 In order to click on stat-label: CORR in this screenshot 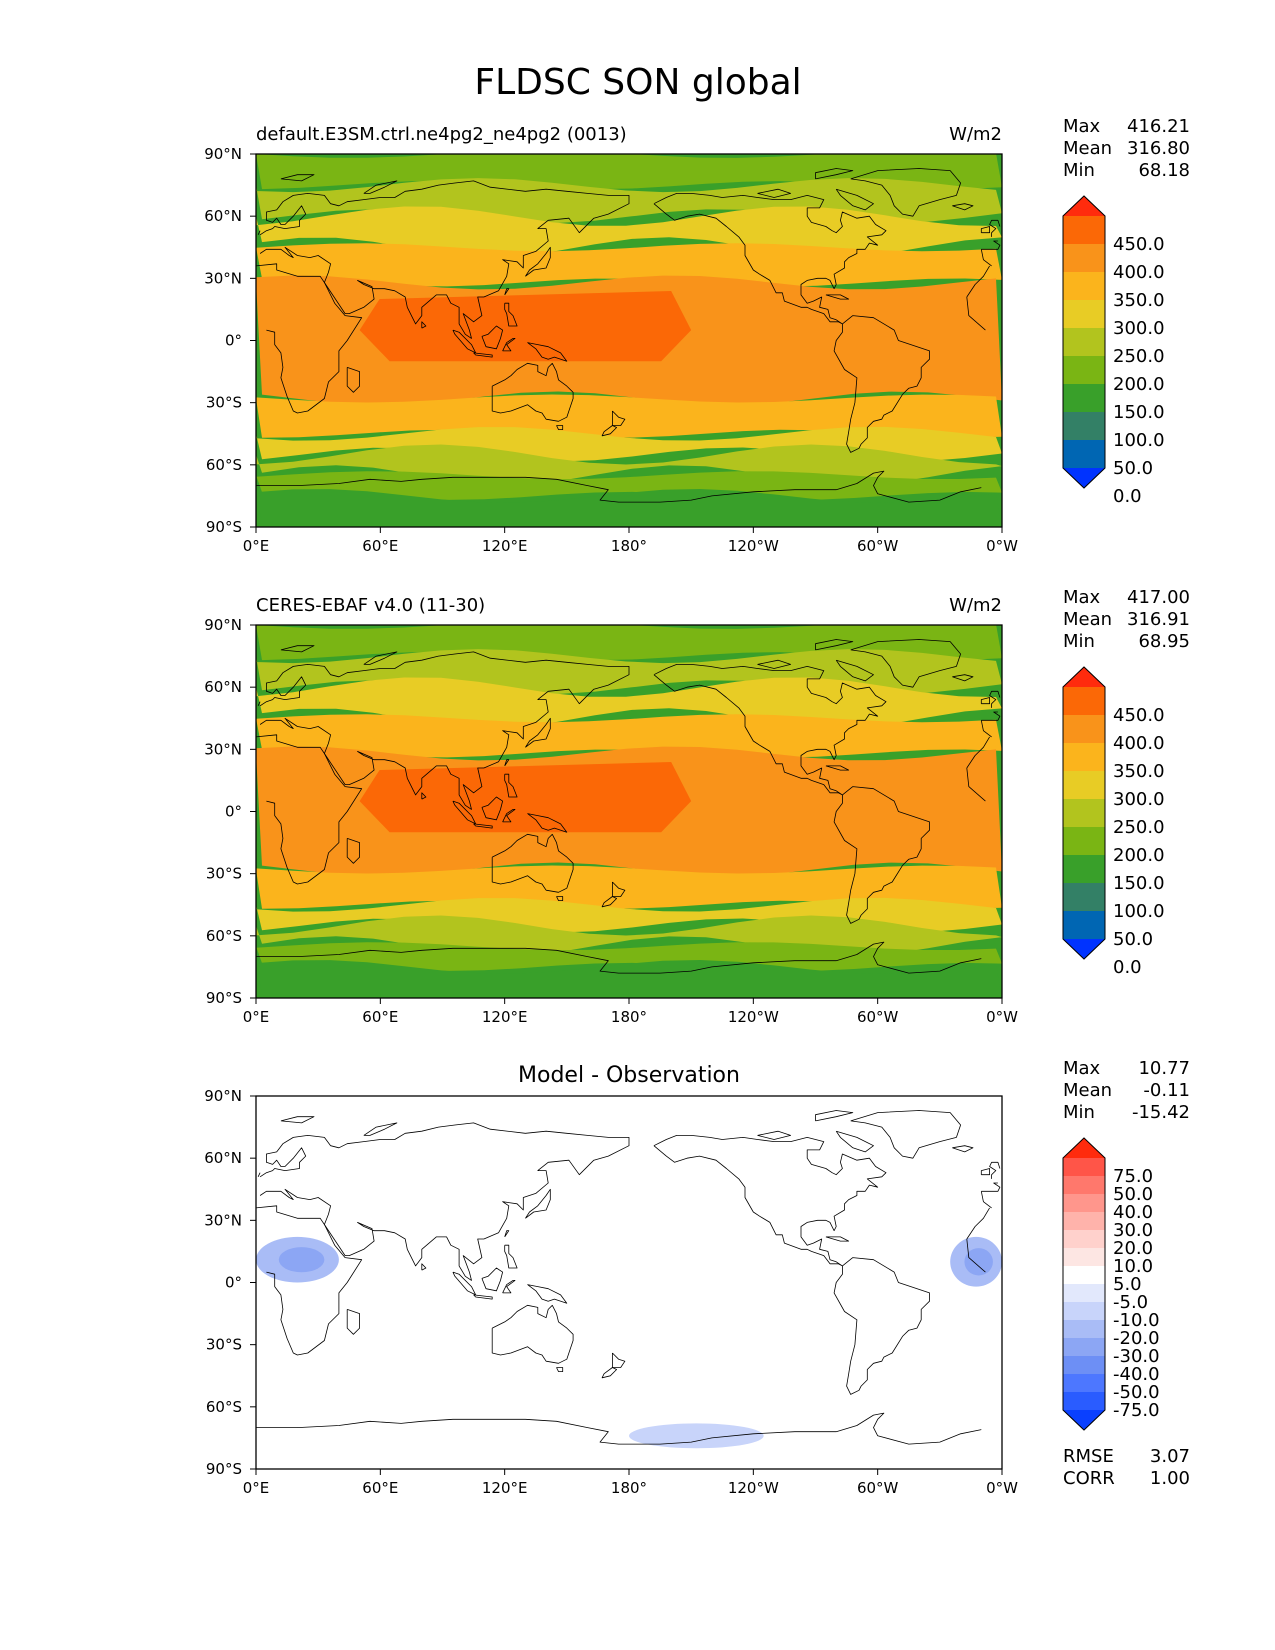, I will do `click(1089, 1478)`.